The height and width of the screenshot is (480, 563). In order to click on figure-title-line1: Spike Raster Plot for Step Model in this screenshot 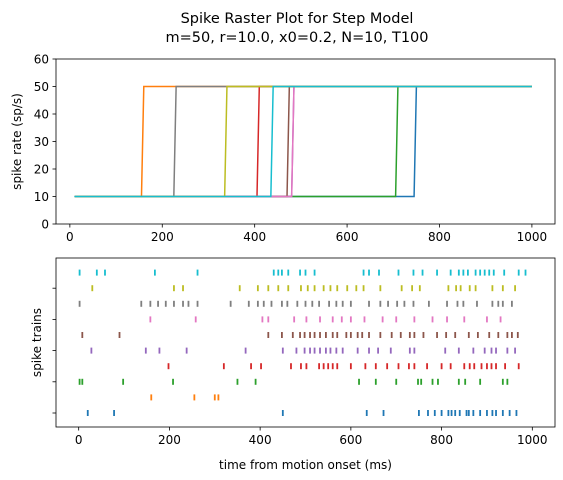, I will do `click(297, 19)`.